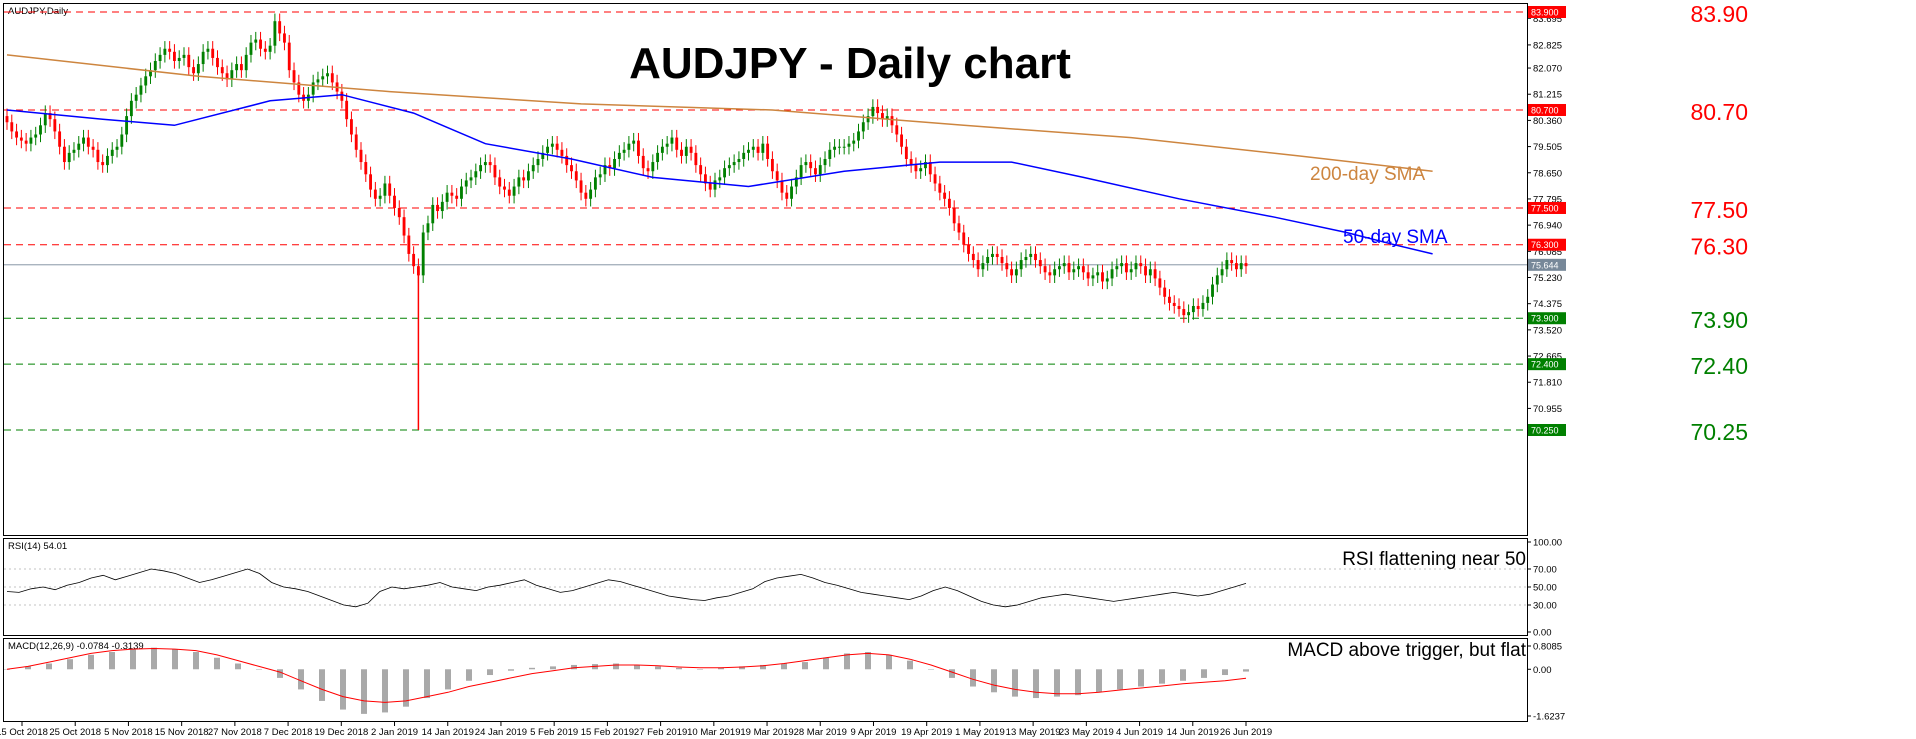 Image resolution: width=1916 pixels, height=739 pixels. I want to click on macd-tick-label: 0.00, so click(1542, 670).